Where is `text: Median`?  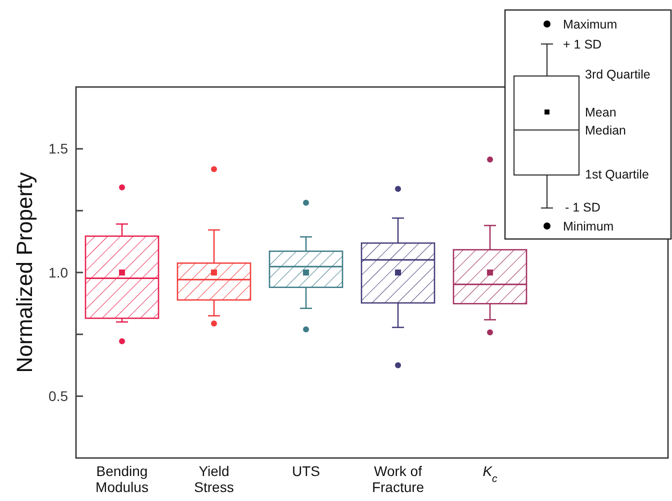 text: Median is located at coordinates (605, 130).